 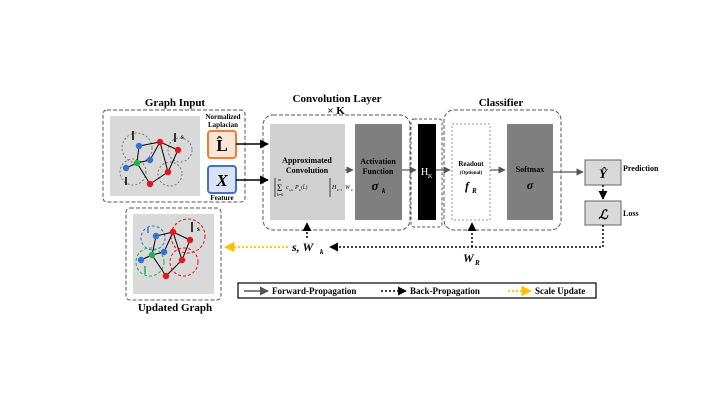 I want to click on activation-block, so click(x=378, y=172).